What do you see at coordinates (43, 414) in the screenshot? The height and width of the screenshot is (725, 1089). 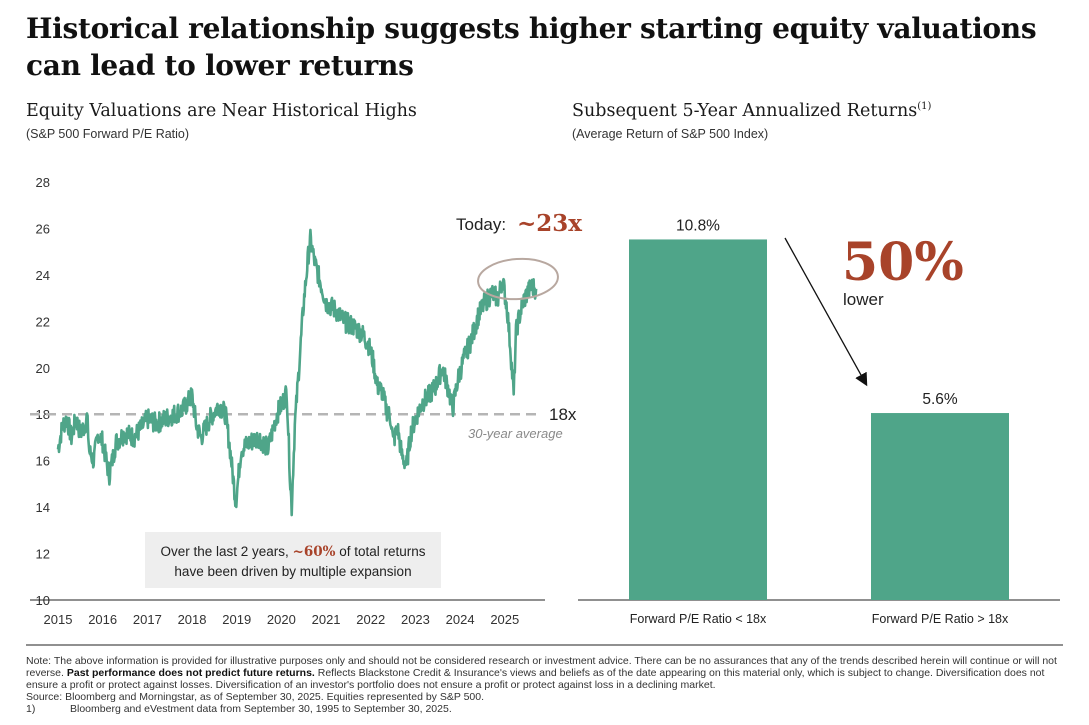 I see `left-y-tick-label: 18` at bounding box center [43, 414].